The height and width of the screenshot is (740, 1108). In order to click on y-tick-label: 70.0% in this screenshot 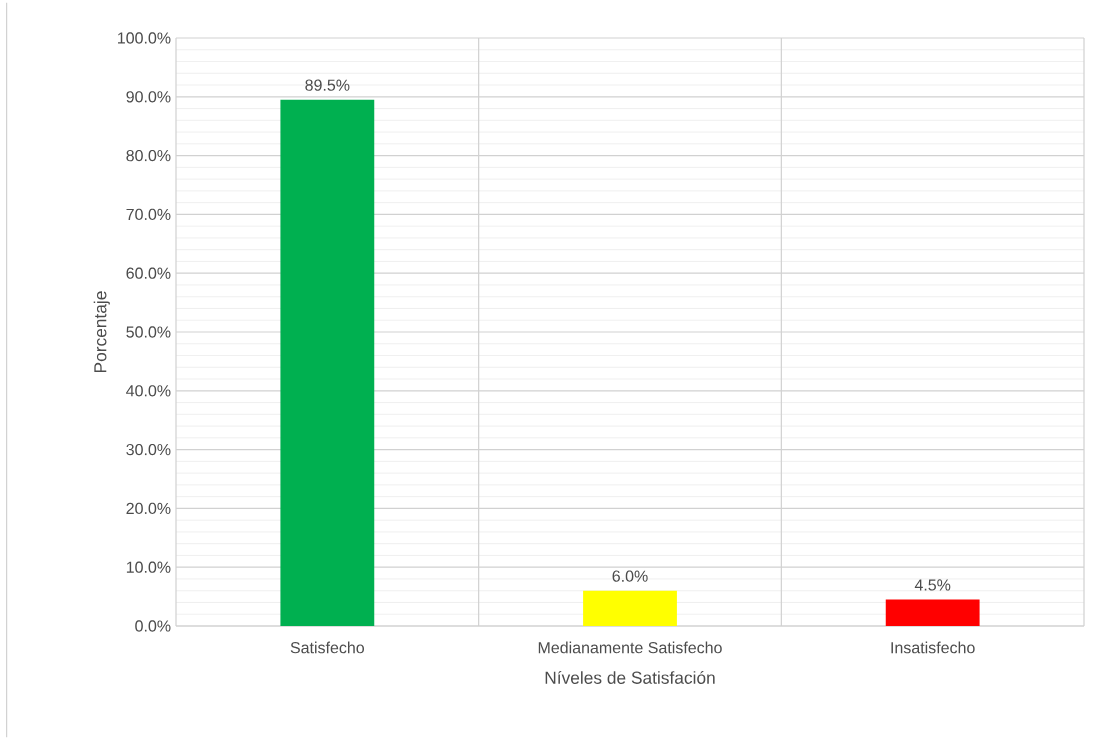, I will do `click(148, 214)`.